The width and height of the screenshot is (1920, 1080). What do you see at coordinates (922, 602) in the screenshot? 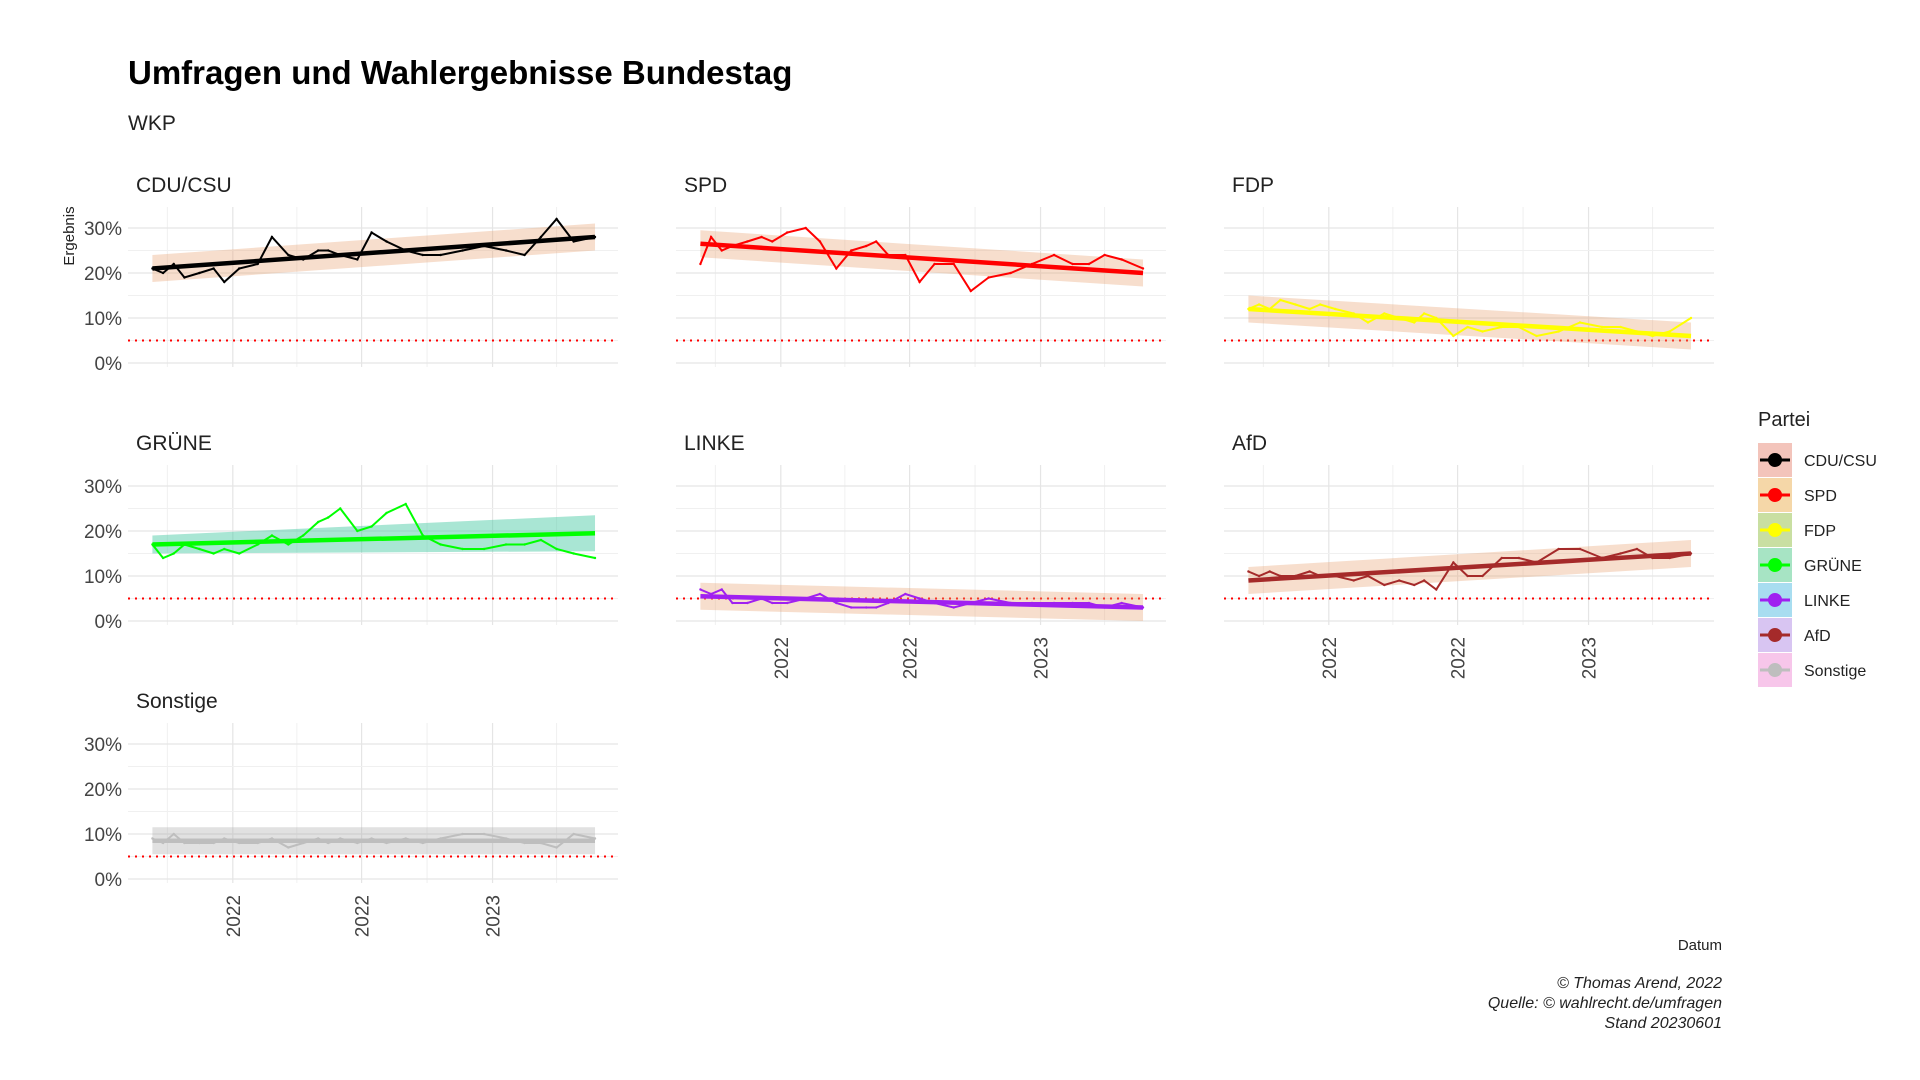
I see `trend-line-linke` at bounding box center [922, 602].